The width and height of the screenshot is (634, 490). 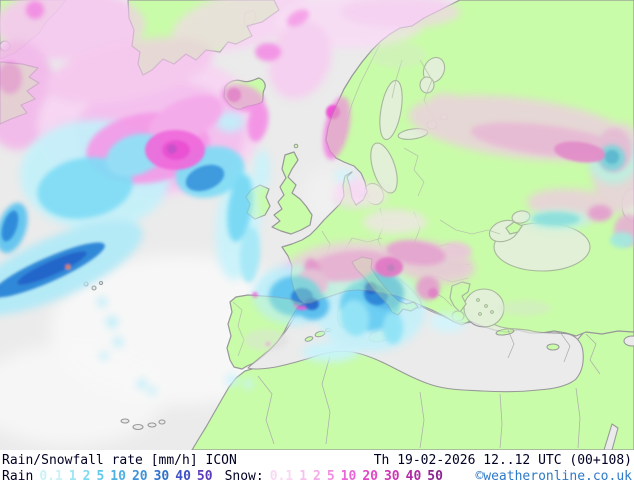 What do you see at coordinates (370, 476) in the screenshot?
I see `snow-scale-value: 20` at bounding box center [370, 476].